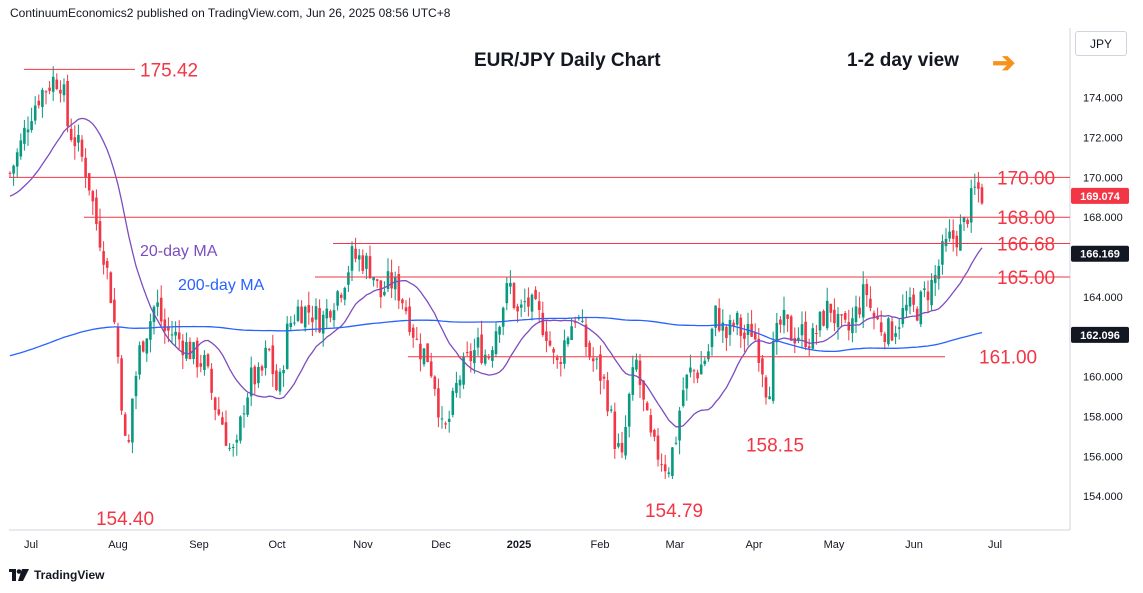 This screenshot has width=1143, height=593. What do you see at coordinates (179, 251) in the screenshot?
I see `ma20-label: 20-day MA` at bounding box center [179, 251].